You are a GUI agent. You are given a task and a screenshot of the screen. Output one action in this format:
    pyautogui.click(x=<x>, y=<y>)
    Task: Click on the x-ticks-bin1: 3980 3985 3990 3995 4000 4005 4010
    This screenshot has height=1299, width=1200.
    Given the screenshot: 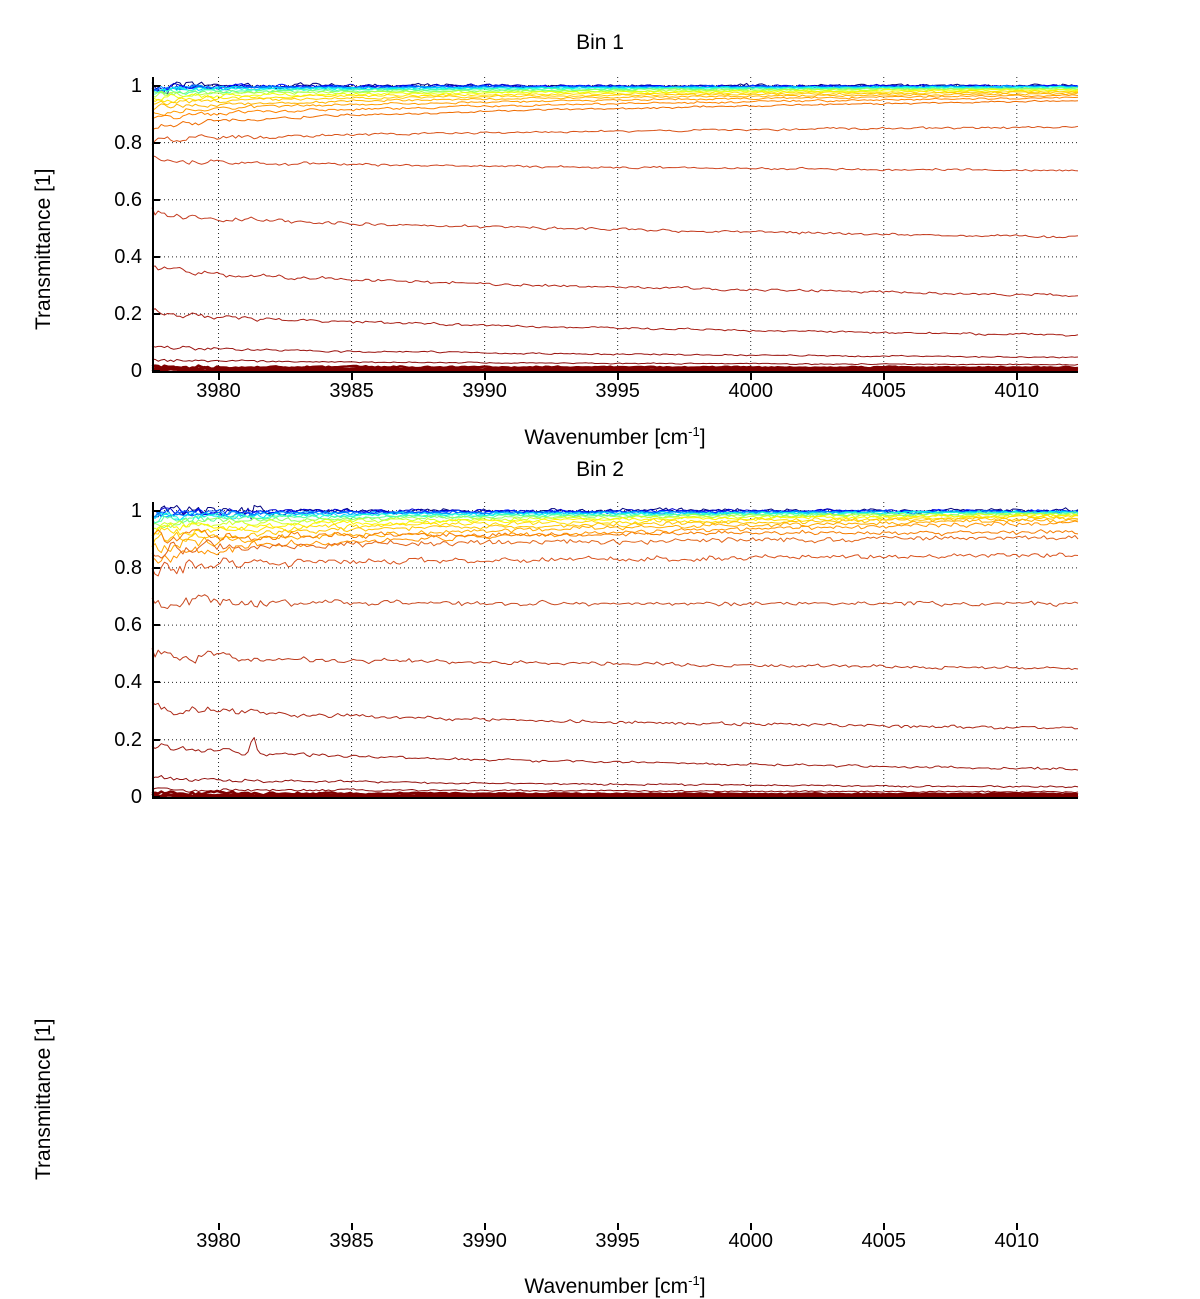 What is the action you would take?
    pyautogui.click(x=615, y=388)
    